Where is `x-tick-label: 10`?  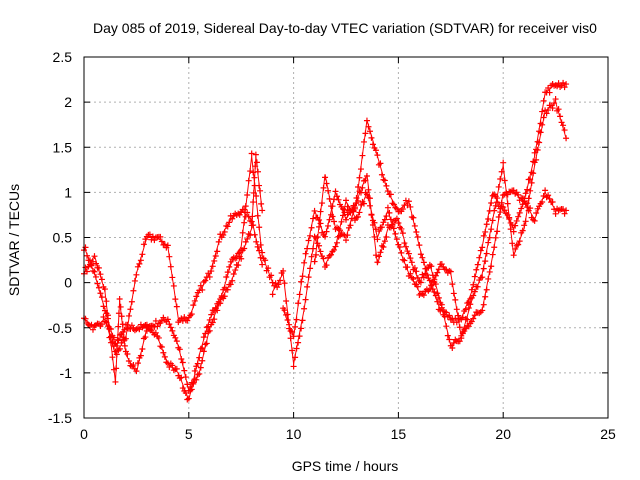
x-tick-label: 10 is located at coordinates (294, 434).